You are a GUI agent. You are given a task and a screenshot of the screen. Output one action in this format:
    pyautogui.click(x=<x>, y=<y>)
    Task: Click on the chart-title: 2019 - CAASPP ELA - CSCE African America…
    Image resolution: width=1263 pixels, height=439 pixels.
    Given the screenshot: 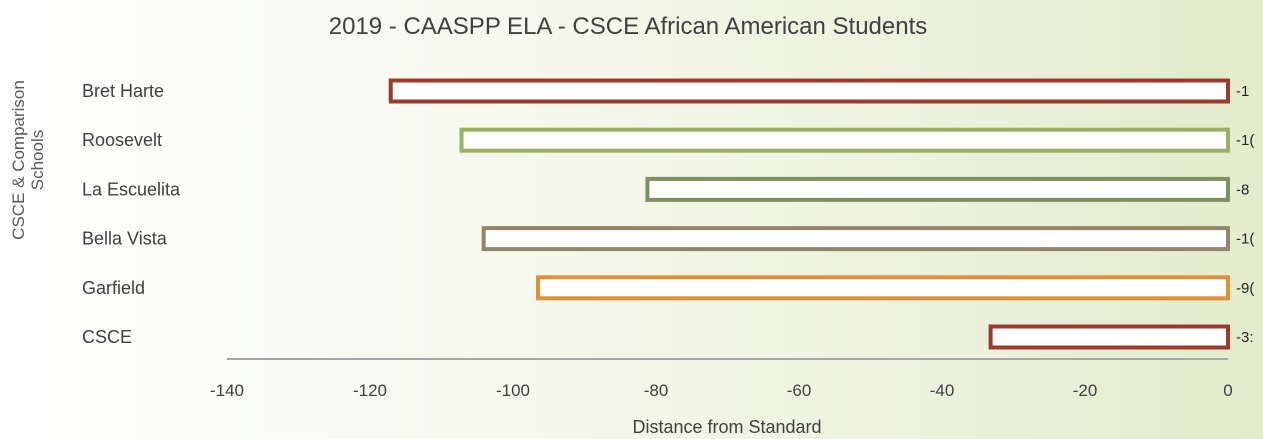 What is the action you would take?
    pyautogui.click(x=628, y=26)
    